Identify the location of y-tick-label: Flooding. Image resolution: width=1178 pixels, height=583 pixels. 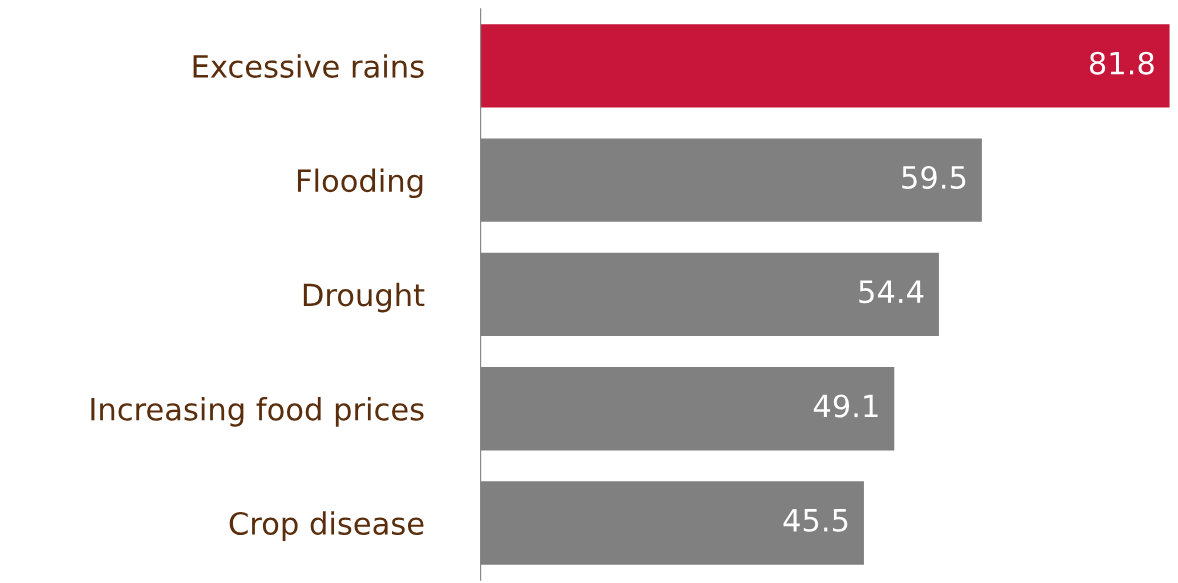
(360, 183).